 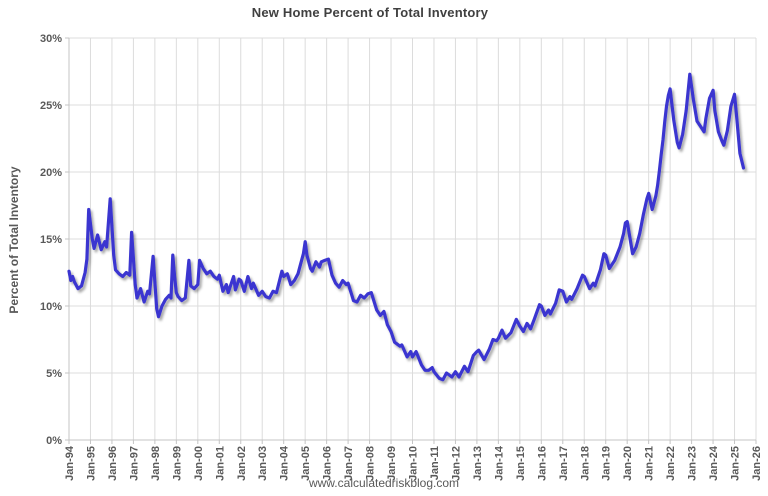 I want to click on x-tick-label: Jan-24, so click(x=714, y=463).